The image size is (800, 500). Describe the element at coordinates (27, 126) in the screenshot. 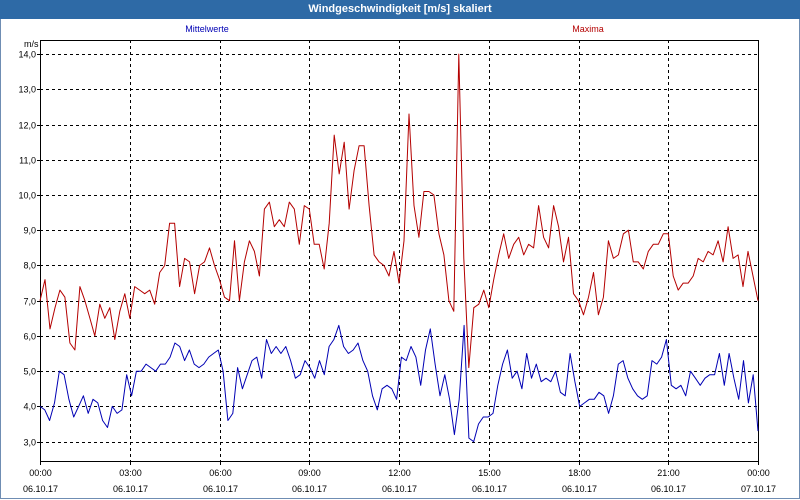

I see `y-tick-label: 12,0` at that location.